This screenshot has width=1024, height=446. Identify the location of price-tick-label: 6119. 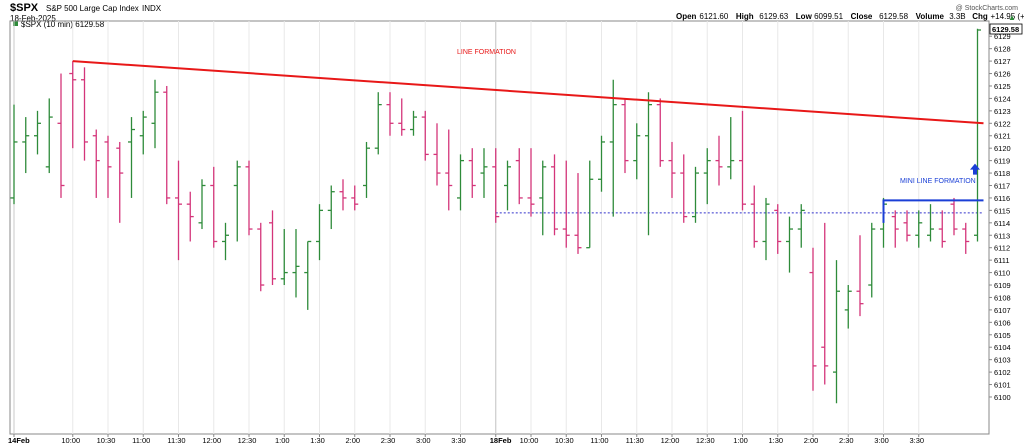
(1002, 161).